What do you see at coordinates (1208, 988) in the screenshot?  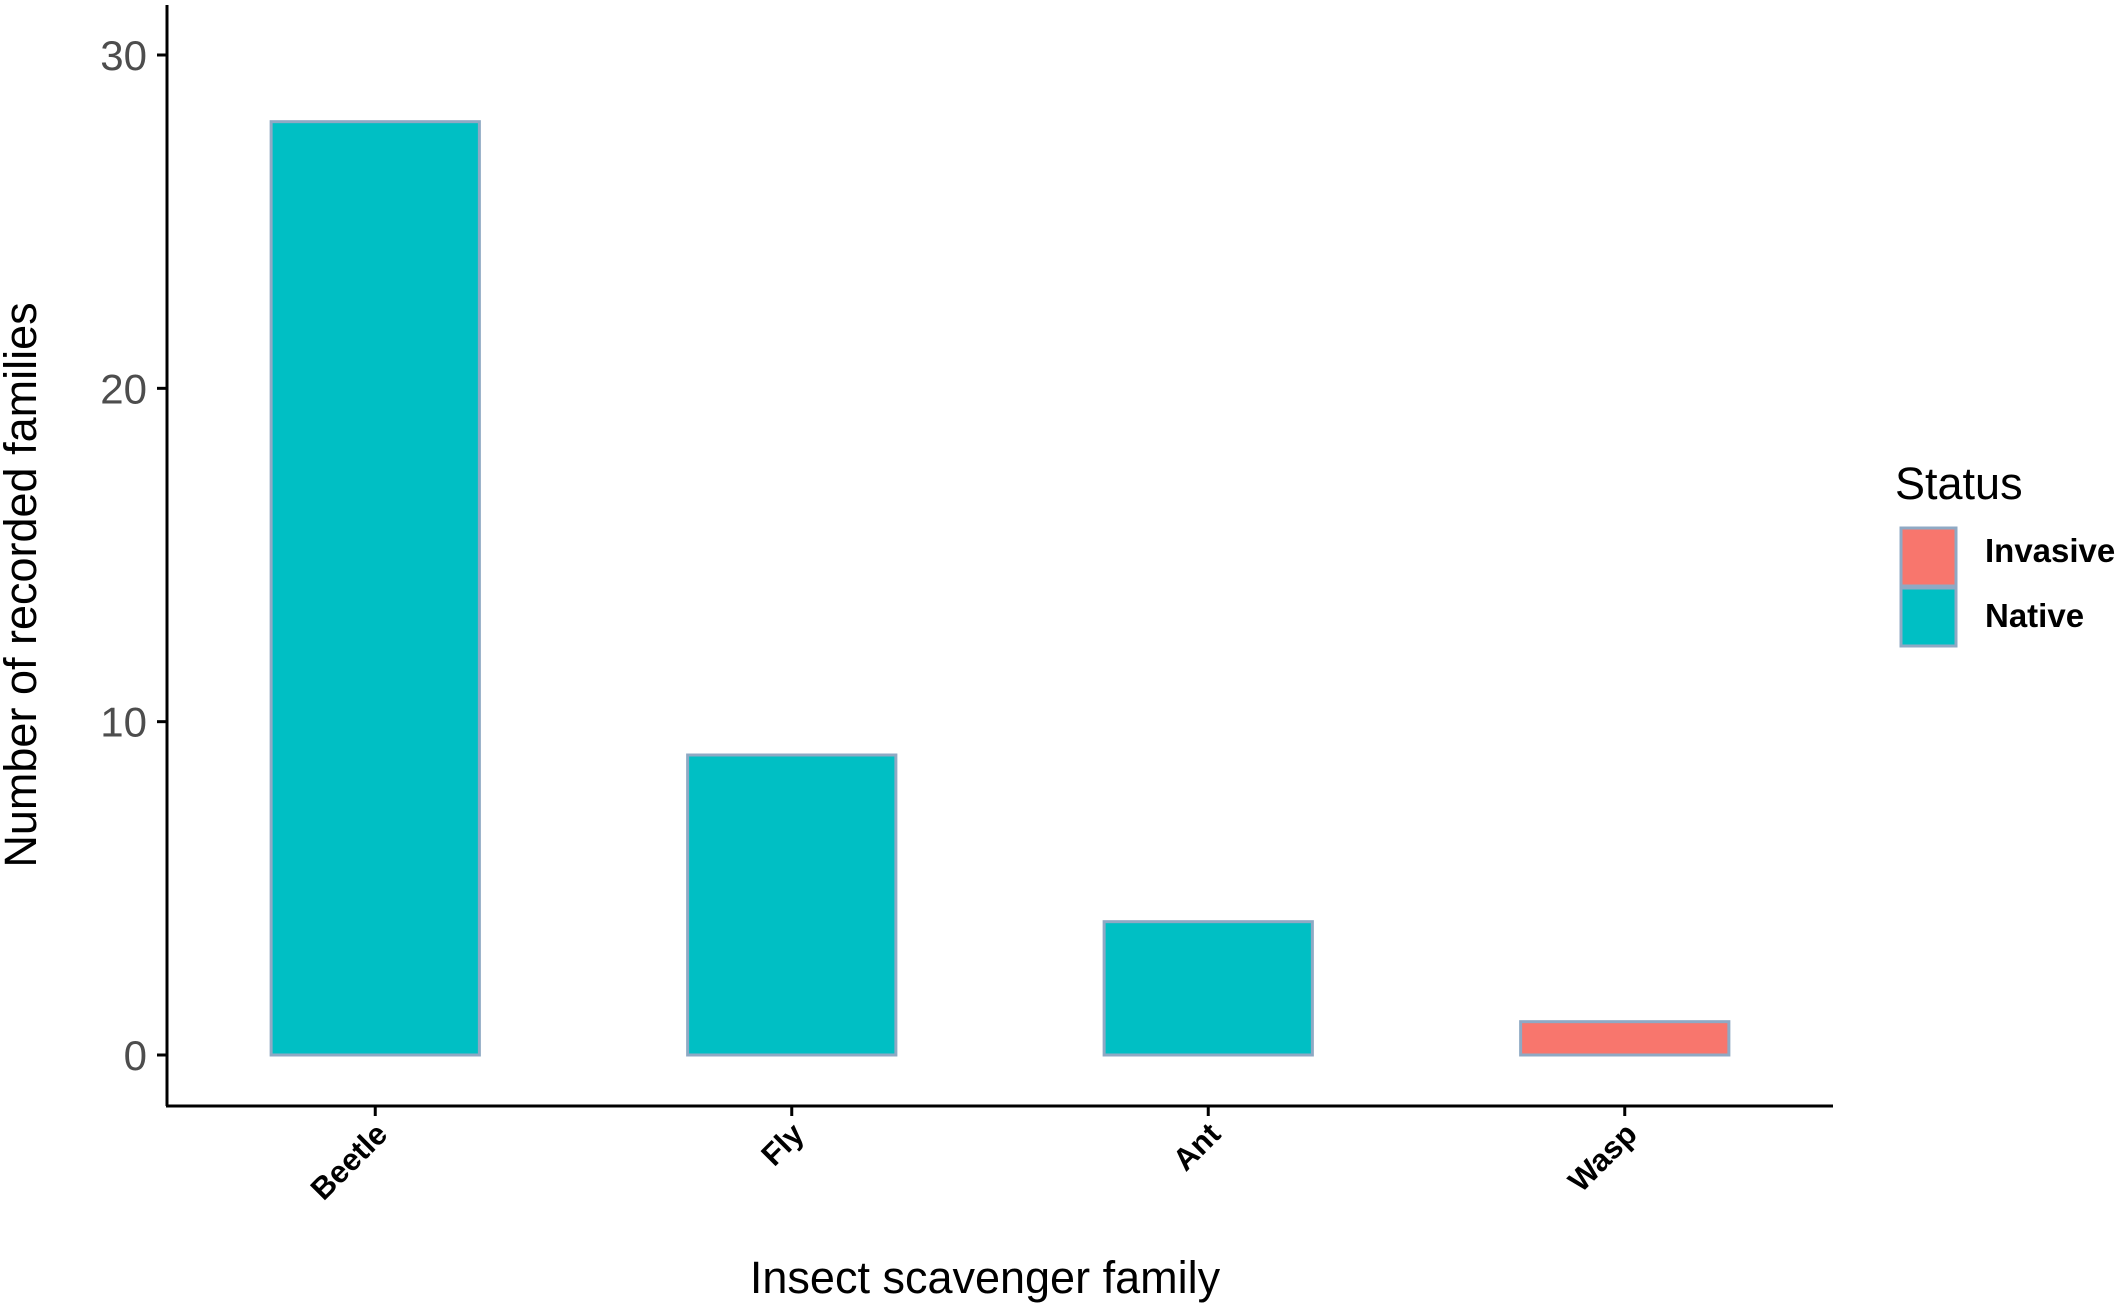 I see `bar-ant` at bounding box center [1208, 988].